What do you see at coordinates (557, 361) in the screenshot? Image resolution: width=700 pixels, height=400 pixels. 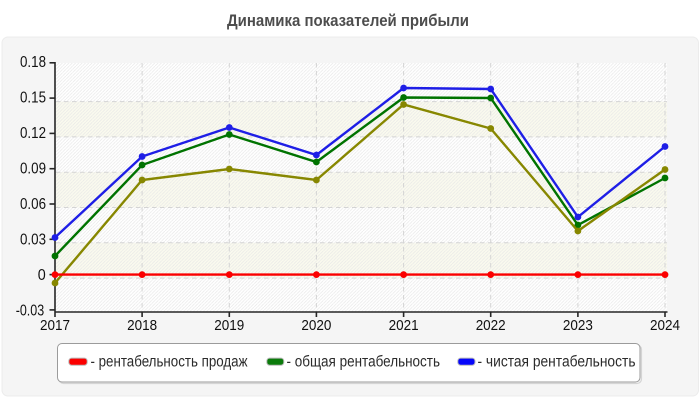 I see `svg-text: - чистая рентабельность` at bounding box center [557, 361].